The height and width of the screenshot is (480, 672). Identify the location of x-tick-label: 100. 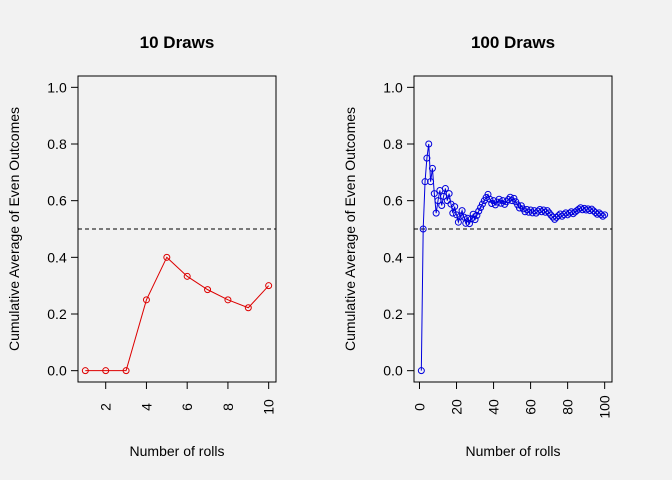
(605, 407).